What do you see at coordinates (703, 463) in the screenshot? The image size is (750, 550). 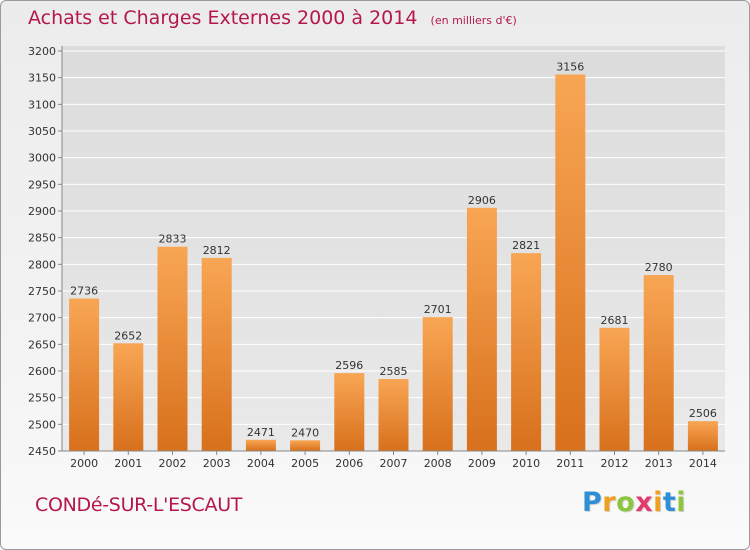 I see `x-tick-label-2014: 2014` at bounding box center [703, 463].